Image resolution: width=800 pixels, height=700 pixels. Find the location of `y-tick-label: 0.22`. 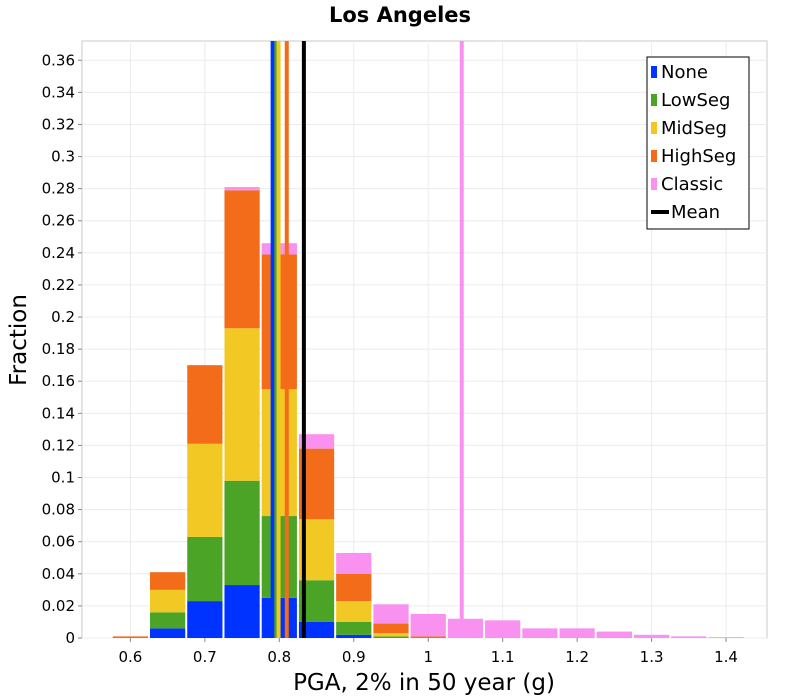

y-tick-label: 0.22 is located at coordinates (58, 285).